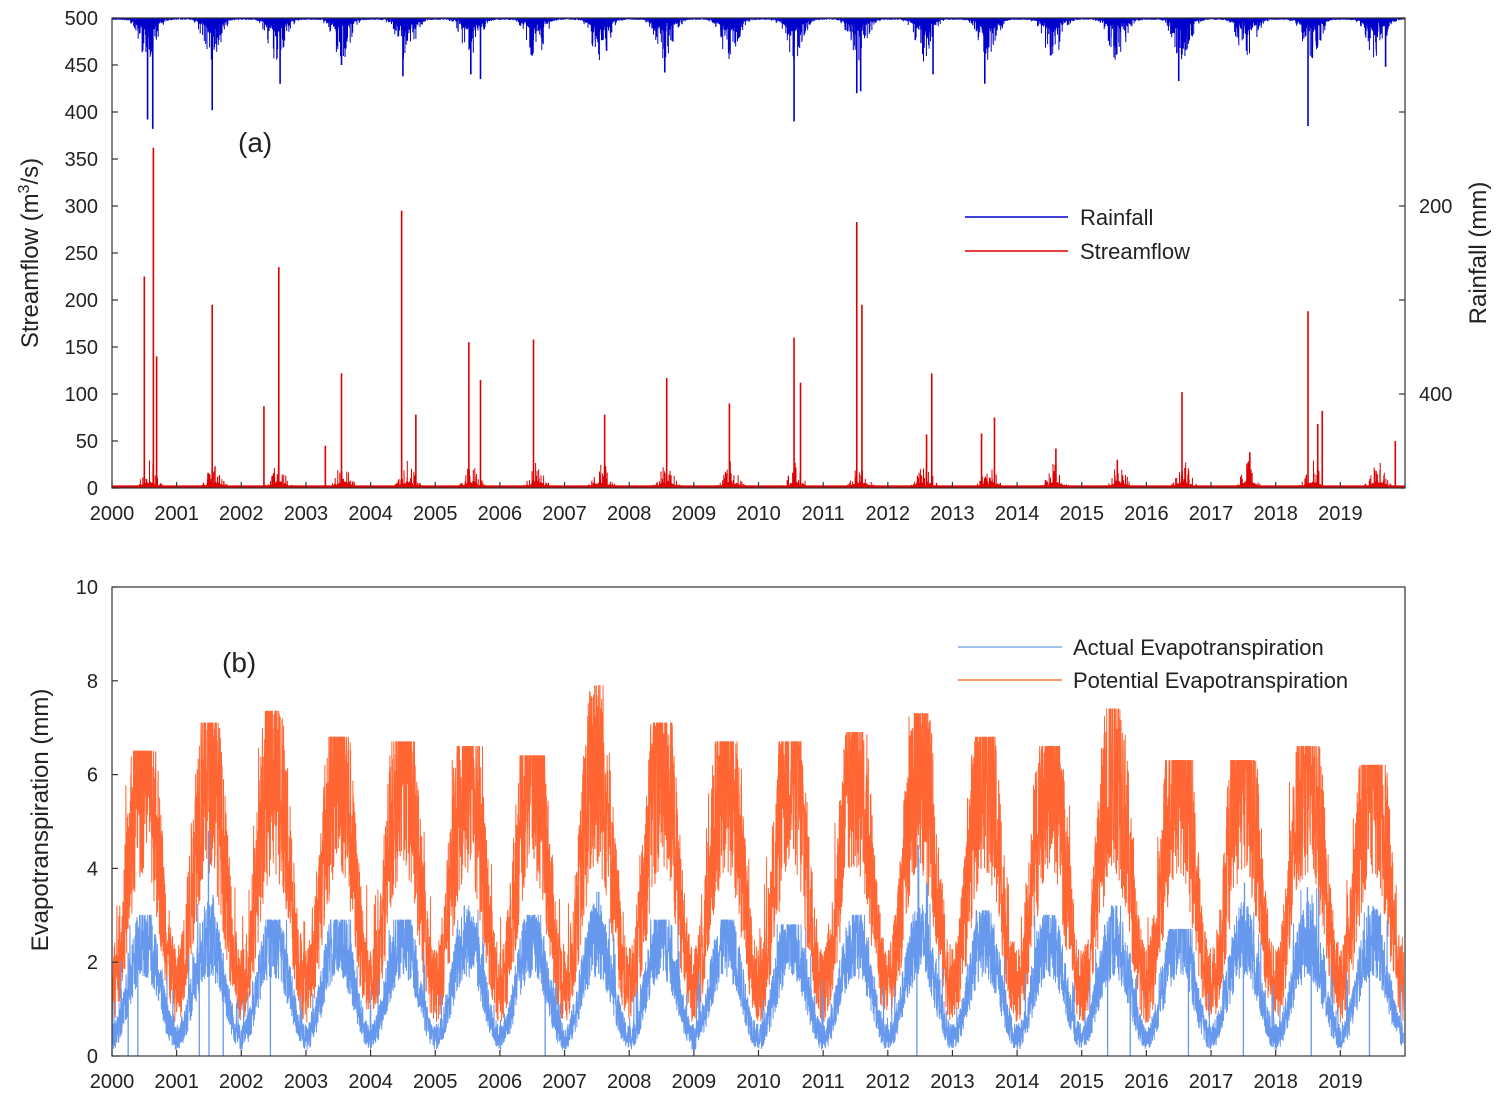  What do you see at coordinates (1146, 1082) in the screenshot?
I see `panel-b-x-tick-label: 2016` at bounding box center [1146, 1082].